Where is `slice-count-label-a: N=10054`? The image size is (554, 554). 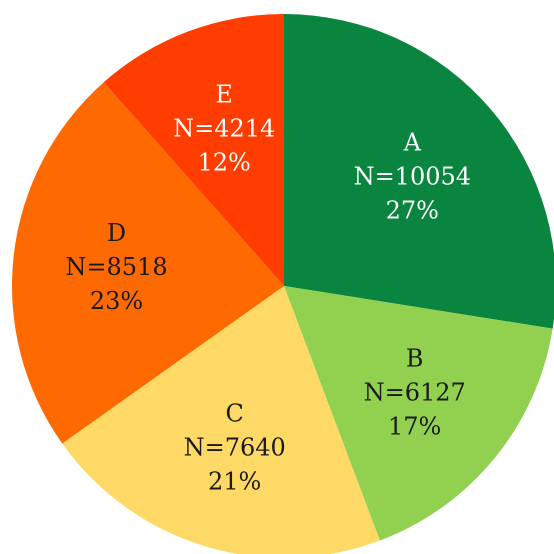
slice-count-label-a: N=10054 is located at coordinates (412, 177).